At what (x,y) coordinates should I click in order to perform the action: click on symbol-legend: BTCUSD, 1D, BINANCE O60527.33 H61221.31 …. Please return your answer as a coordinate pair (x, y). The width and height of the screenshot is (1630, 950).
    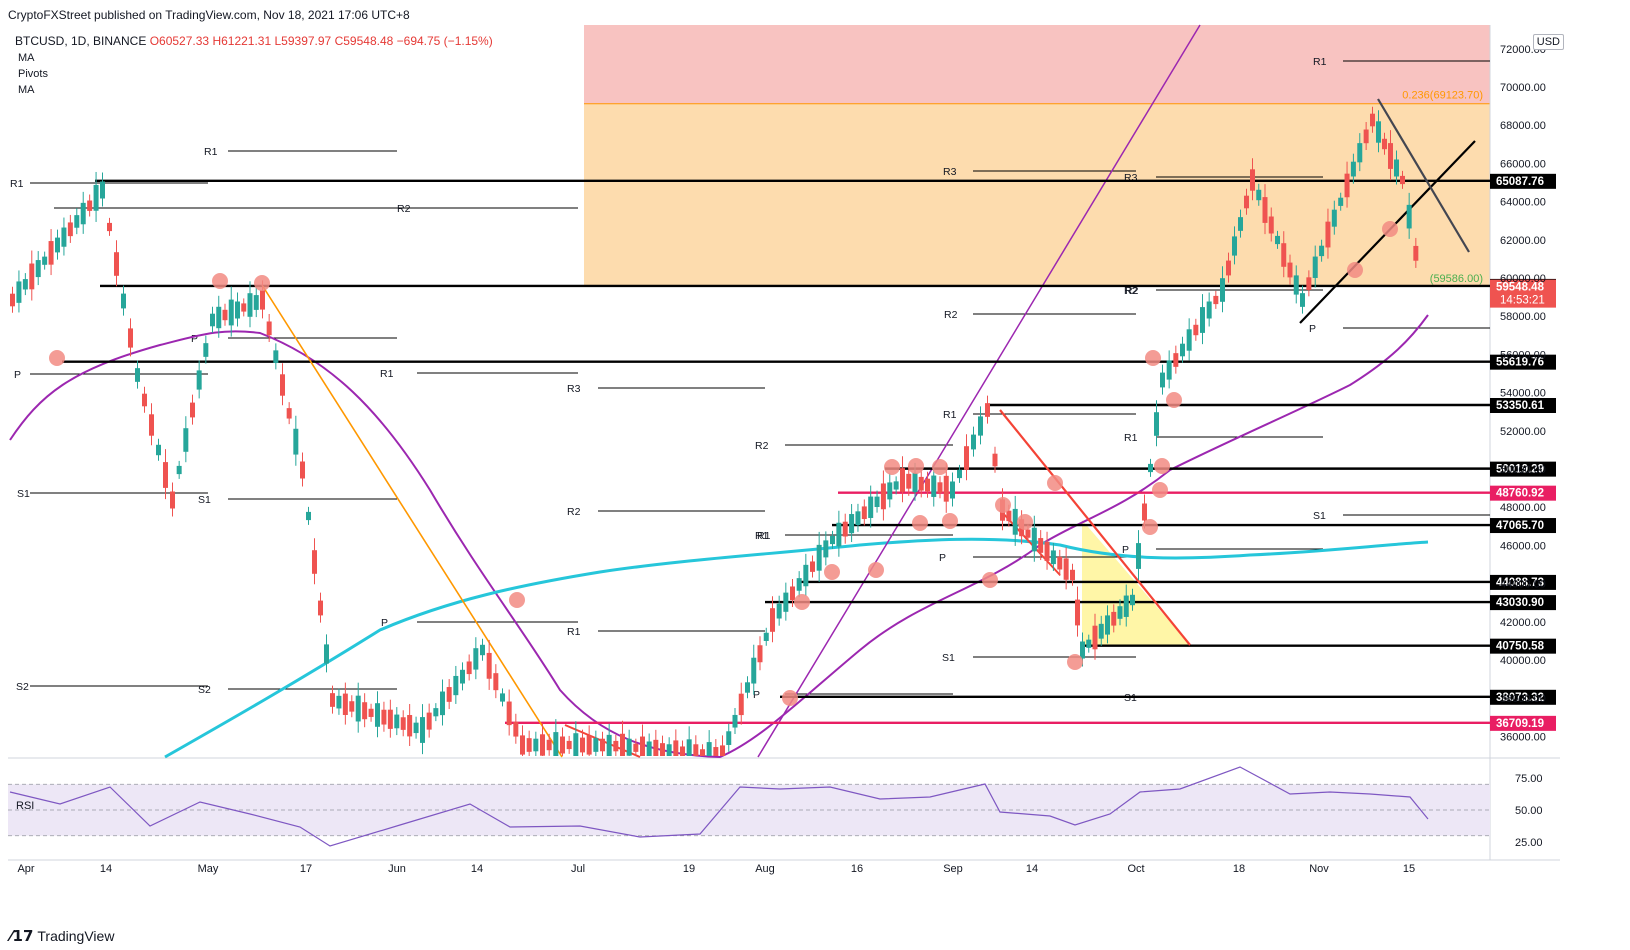
    Looking at the image, I should click on (254, 41).